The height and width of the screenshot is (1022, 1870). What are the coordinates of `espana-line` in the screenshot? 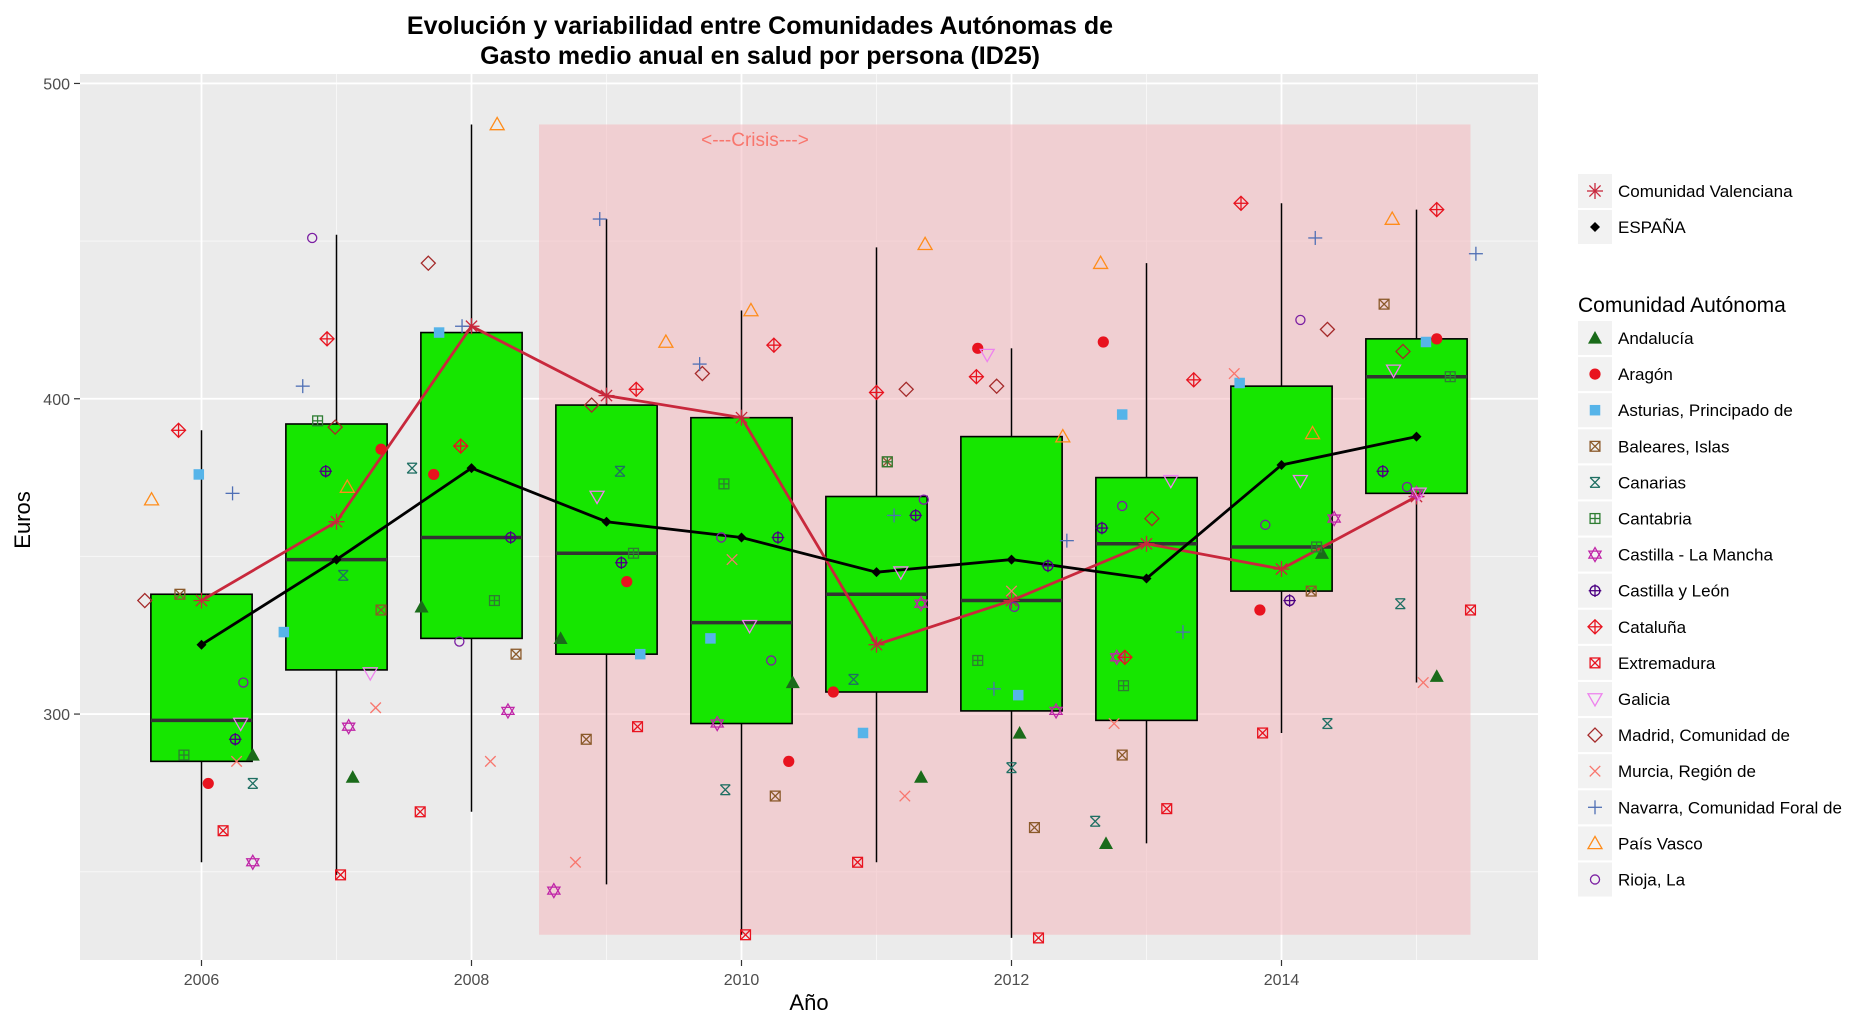 It's located at (809, 540).